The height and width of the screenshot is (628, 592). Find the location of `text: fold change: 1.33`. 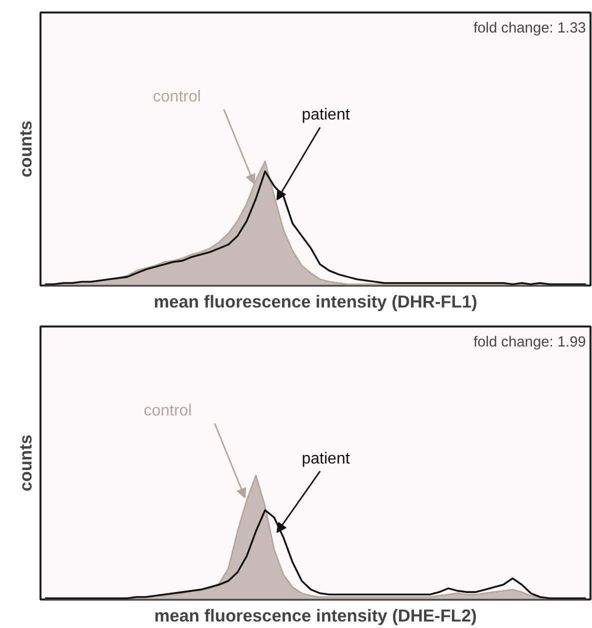

text: fold change: 1.33 is located at coordinates (529, 28).